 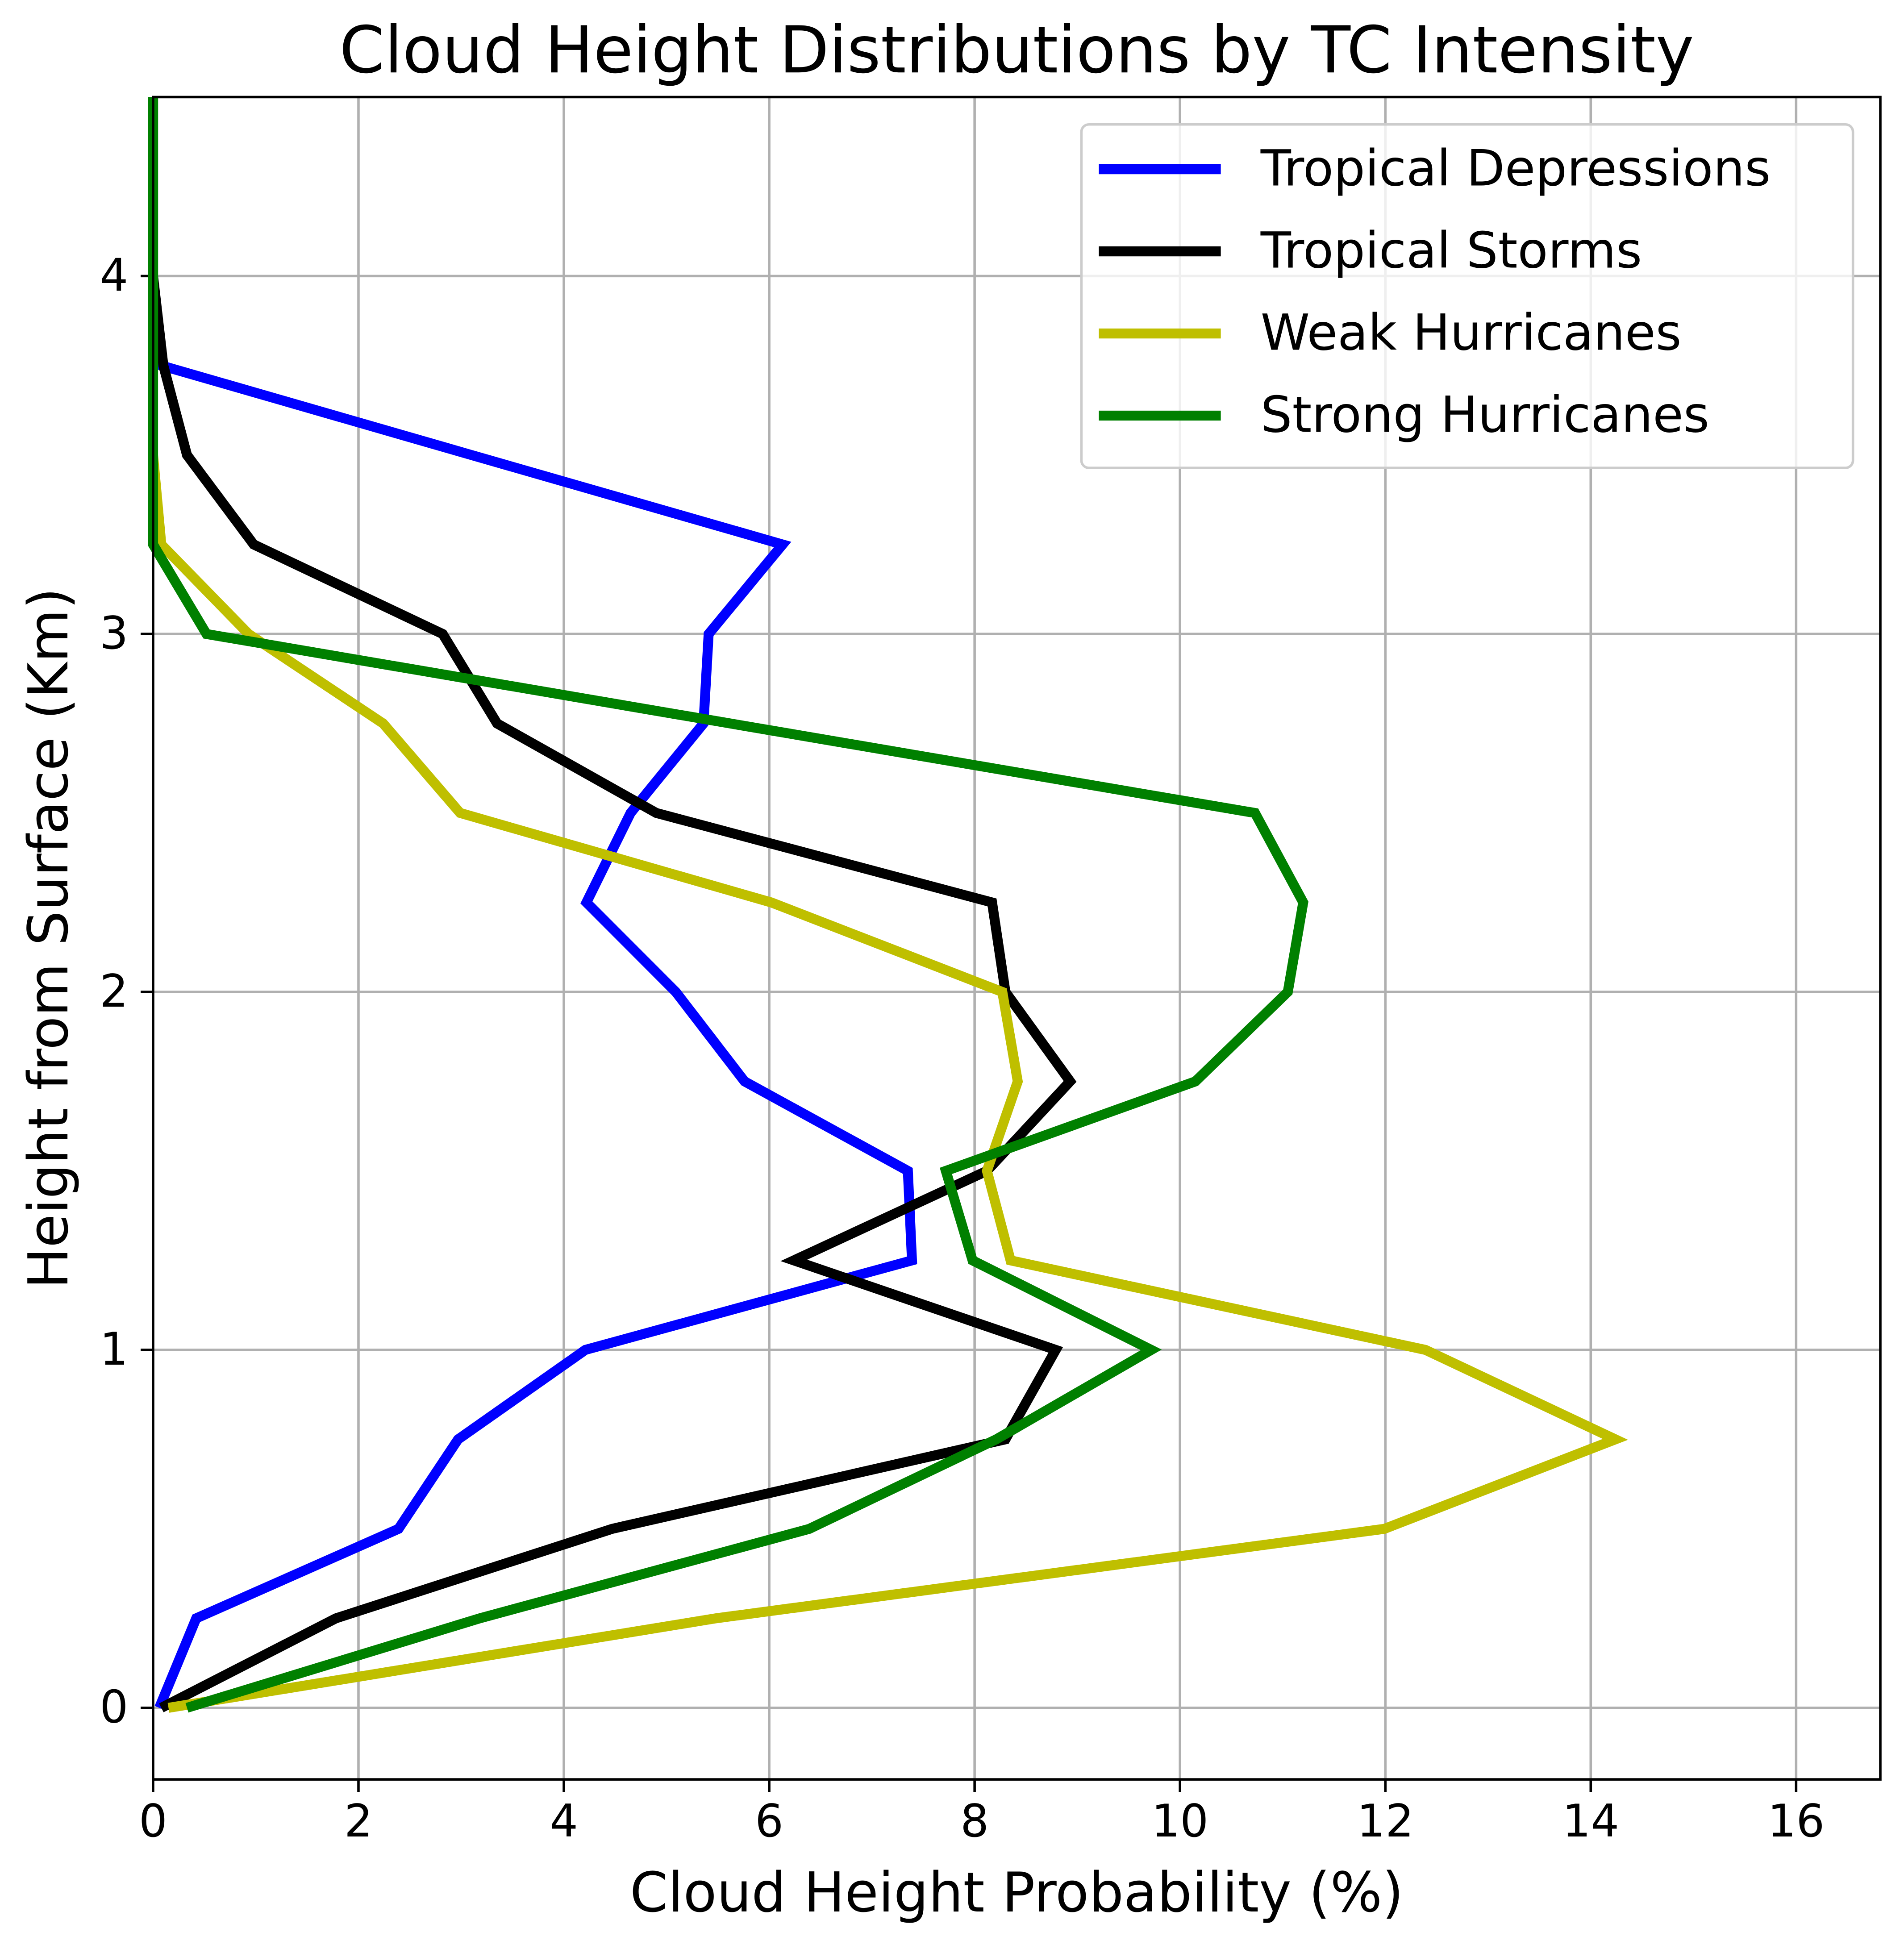 I want to click on x-tick-label: 16, so click(x=1796, y=1821).